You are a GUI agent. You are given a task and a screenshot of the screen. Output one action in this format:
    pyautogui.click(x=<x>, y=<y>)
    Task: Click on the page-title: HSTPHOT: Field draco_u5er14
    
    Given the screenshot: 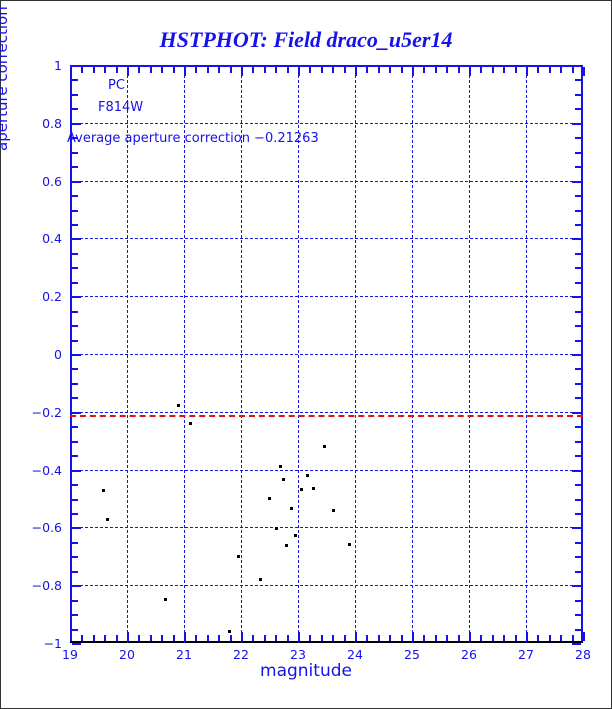 What is the action you would take?
    pyautogui.click(x=306, y=39)
    